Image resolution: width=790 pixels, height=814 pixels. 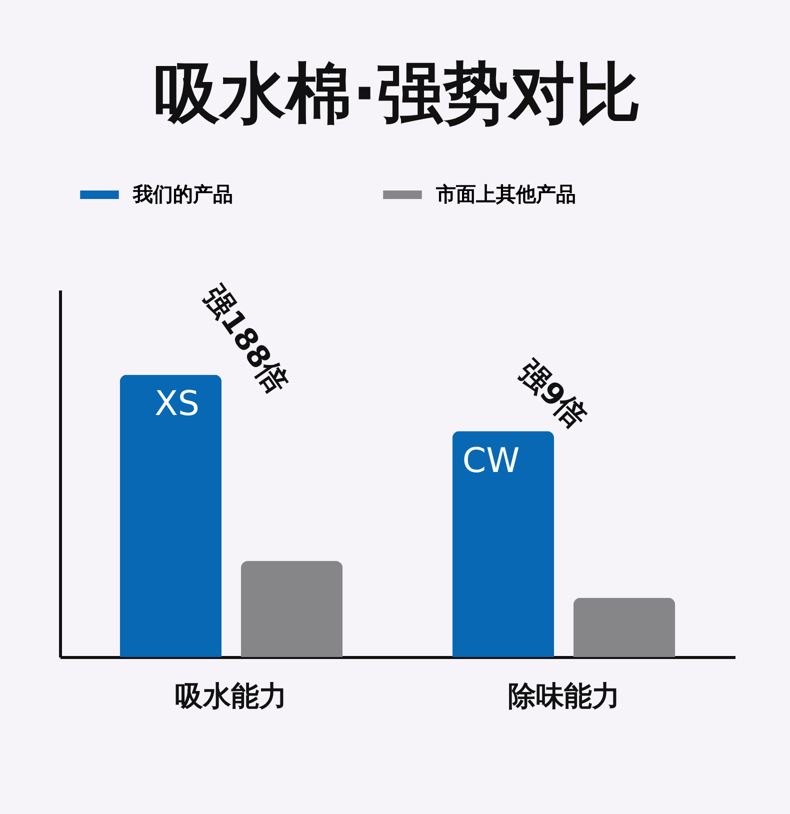 I want to click on x-tick-label: 吸水能力, so click(x=231, y=696).